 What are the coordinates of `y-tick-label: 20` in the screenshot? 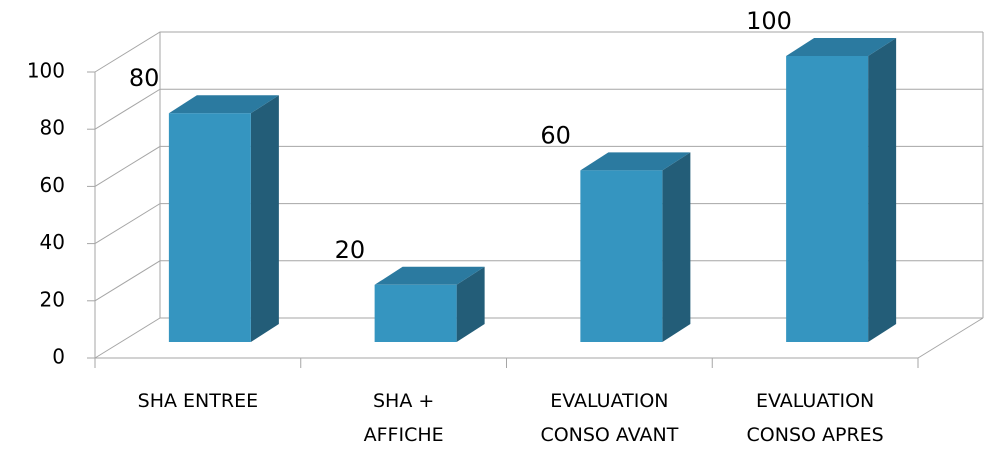 It's located at (52, 299).